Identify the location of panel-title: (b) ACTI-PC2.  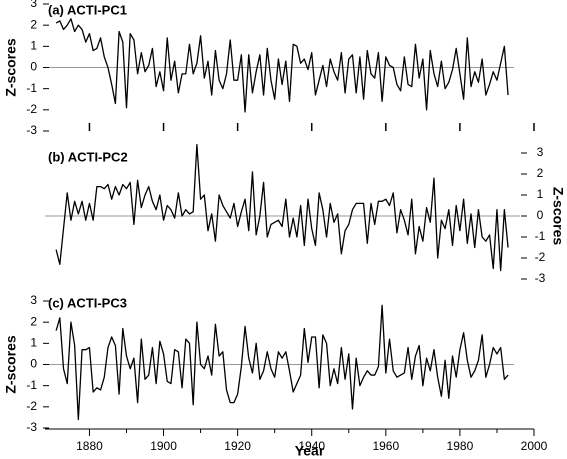
(88, 156).